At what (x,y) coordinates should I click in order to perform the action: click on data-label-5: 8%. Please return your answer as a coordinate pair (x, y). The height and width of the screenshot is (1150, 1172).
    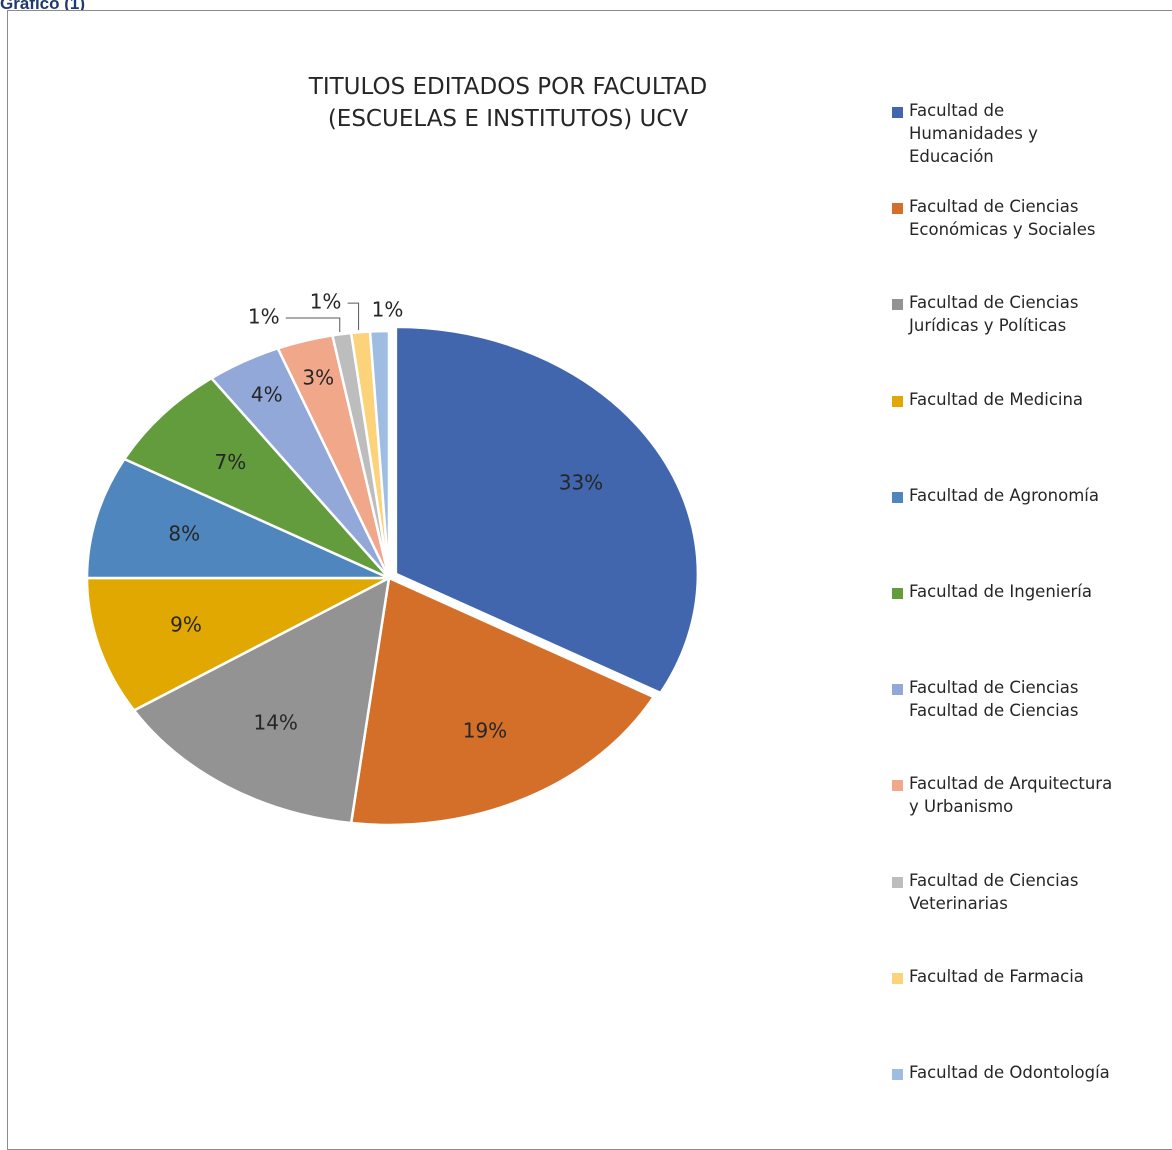
    Looking at the image, I should click on (184, 534).